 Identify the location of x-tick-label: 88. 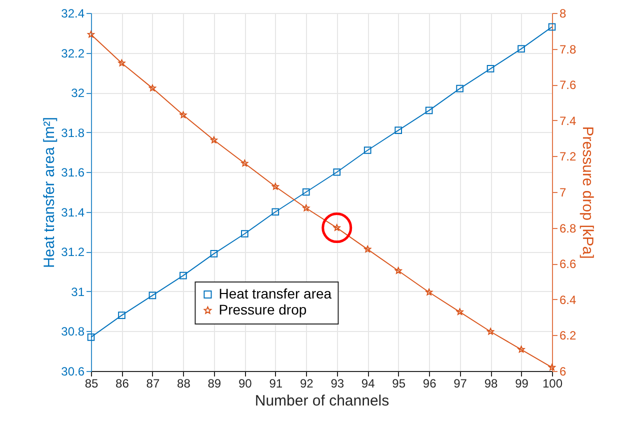
(184, 383).